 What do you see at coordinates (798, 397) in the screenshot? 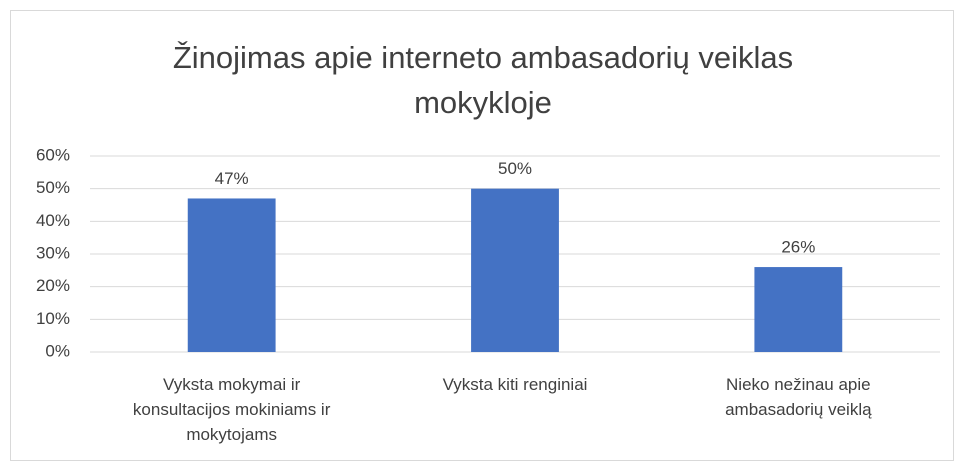
I see `x-tick-label: Nieko nežinau apie ambasadorių veiklą` at bounding box center [798, 397].